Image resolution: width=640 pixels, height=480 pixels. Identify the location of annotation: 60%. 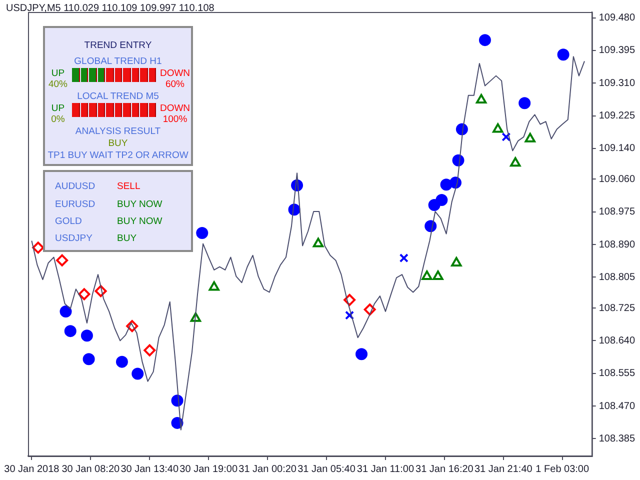
(175, 84).